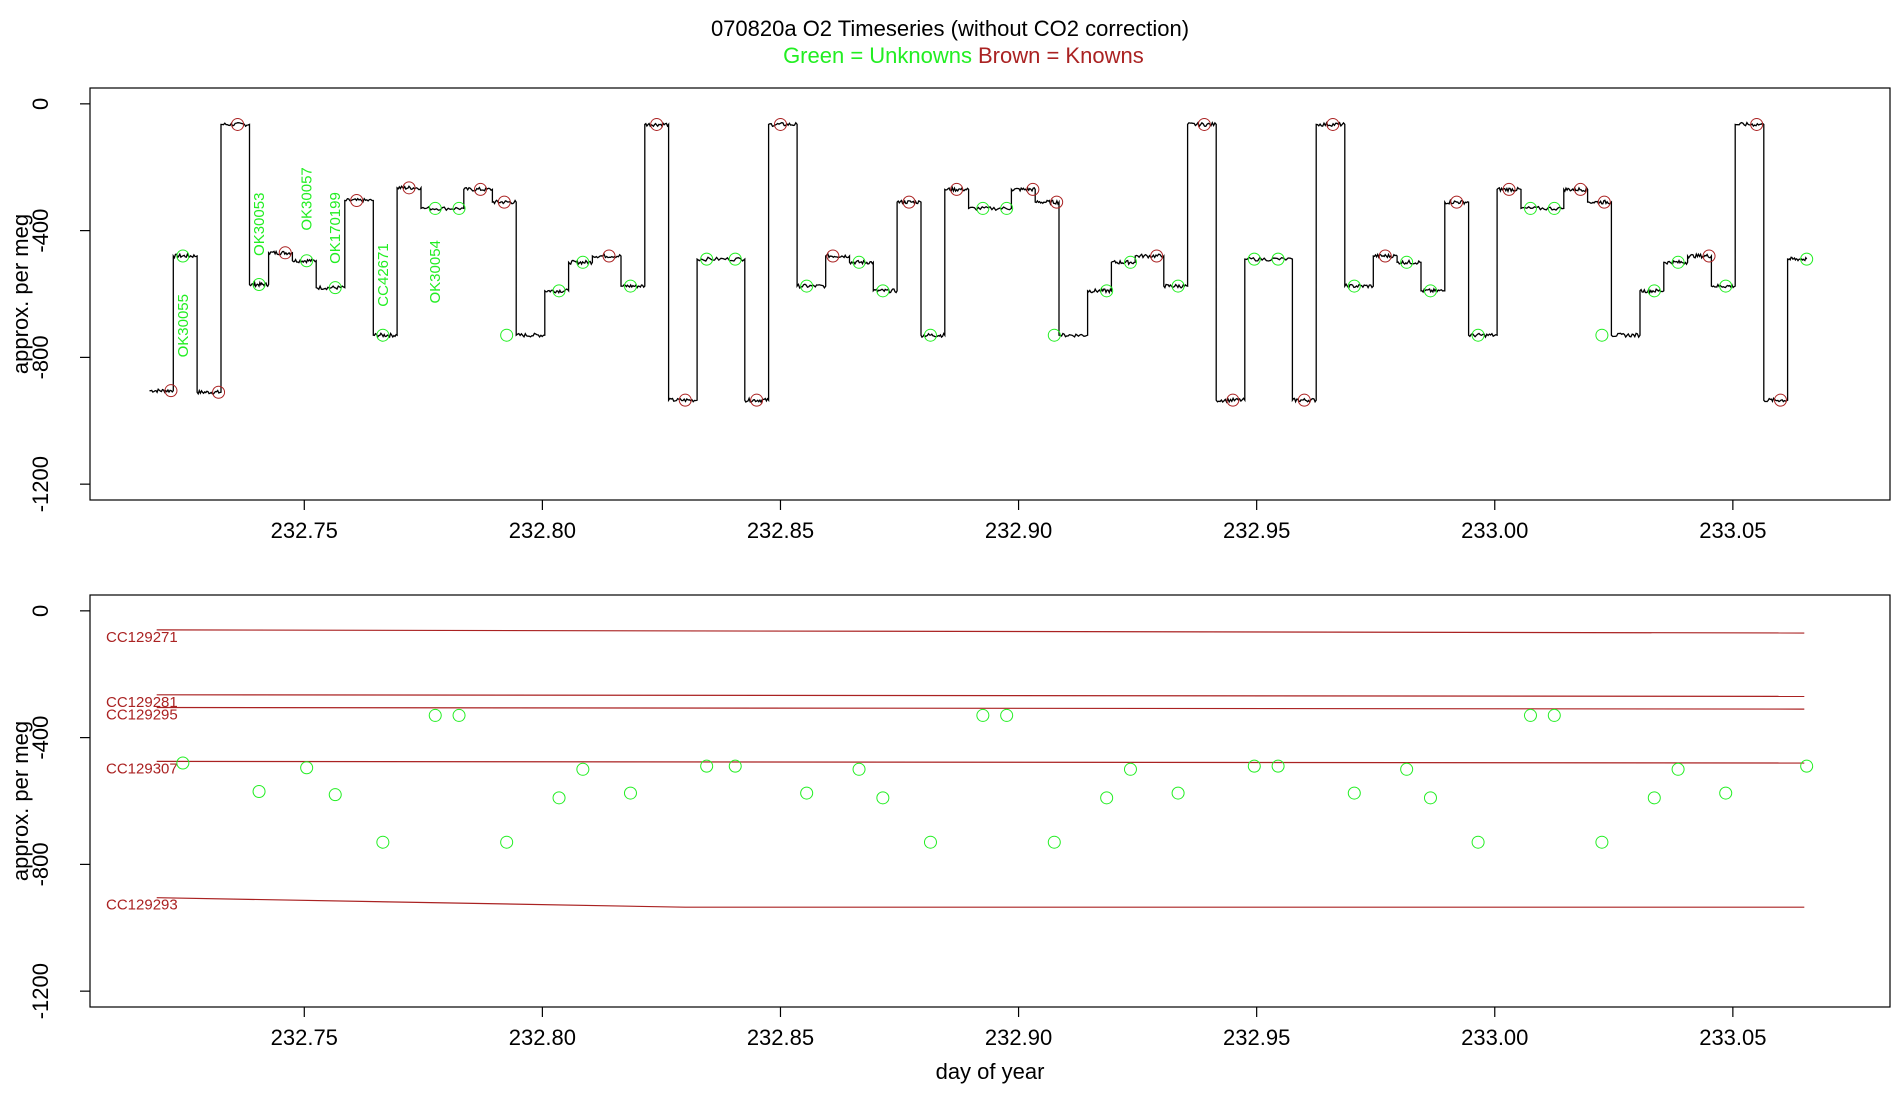 This screenshot has width=1900, height=1100. Describe the element at coordinates (780, 1037) in the screenshot. I see `bottom-x-tick-label: 232.85` at that location.